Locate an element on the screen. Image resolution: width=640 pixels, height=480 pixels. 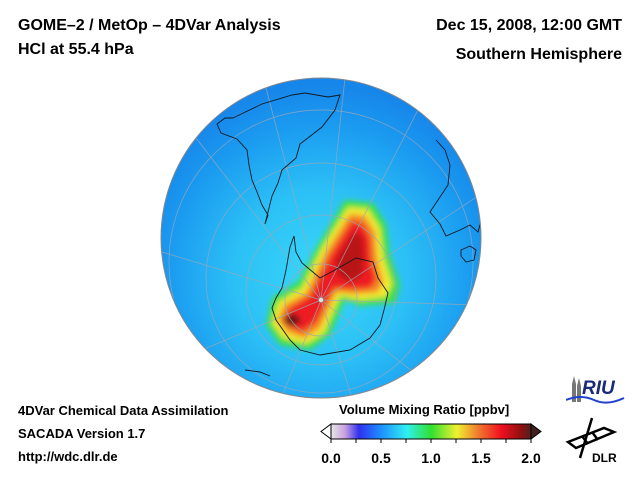
contour-maximum is located at coordinates (292, 320).